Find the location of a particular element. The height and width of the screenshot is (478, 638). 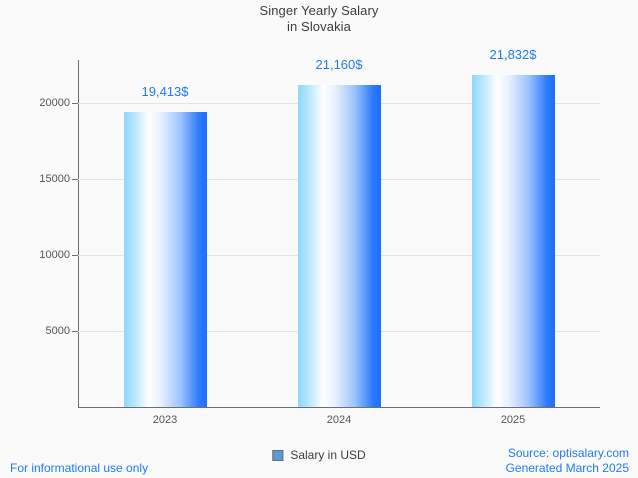

y-axis-tick-label: 10000 is located at coordinates (54, 254).